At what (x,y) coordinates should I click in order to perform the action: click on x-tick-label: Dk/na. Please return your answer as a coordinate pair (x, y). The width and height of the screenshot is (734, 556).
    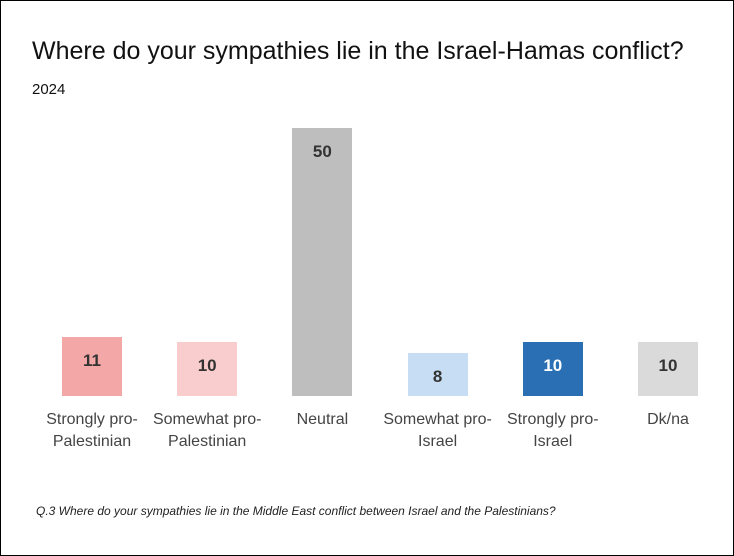
    Looking at the image, I should click on (668, 419).